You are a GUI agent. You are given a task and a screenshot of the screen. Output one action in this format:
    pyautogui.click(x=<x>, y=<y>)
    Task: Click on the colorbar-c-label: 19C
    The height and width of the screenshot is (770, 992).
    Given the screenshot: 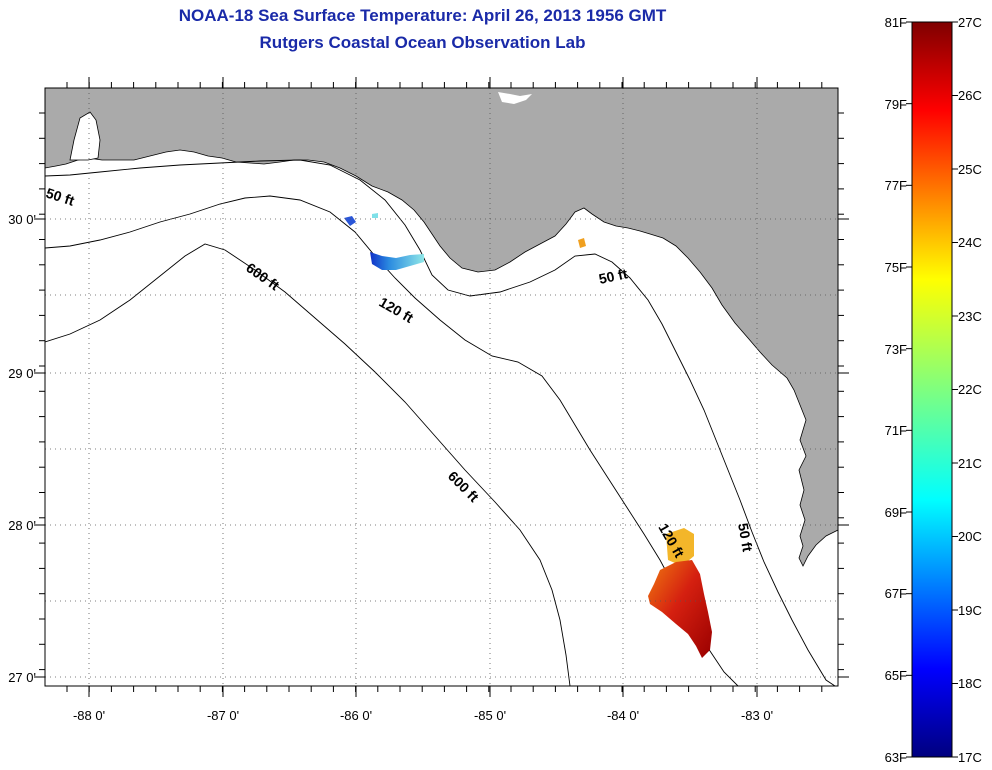 What is the action you would take?
    pyautogui.click(x=970, y=610)
    